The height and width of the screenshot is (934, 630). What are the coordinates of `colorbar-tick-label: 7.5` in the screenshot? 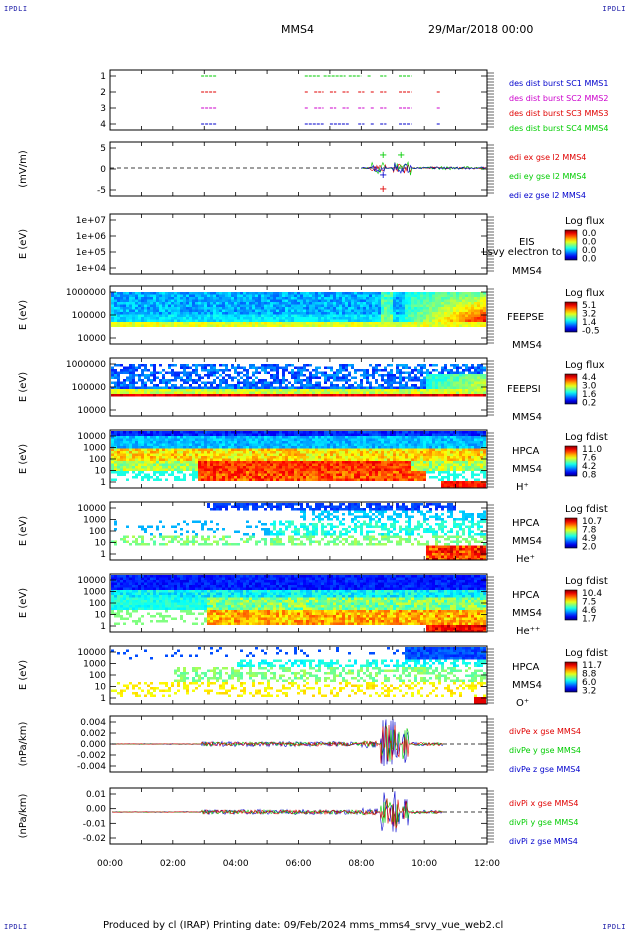 It's located at (589, 603).